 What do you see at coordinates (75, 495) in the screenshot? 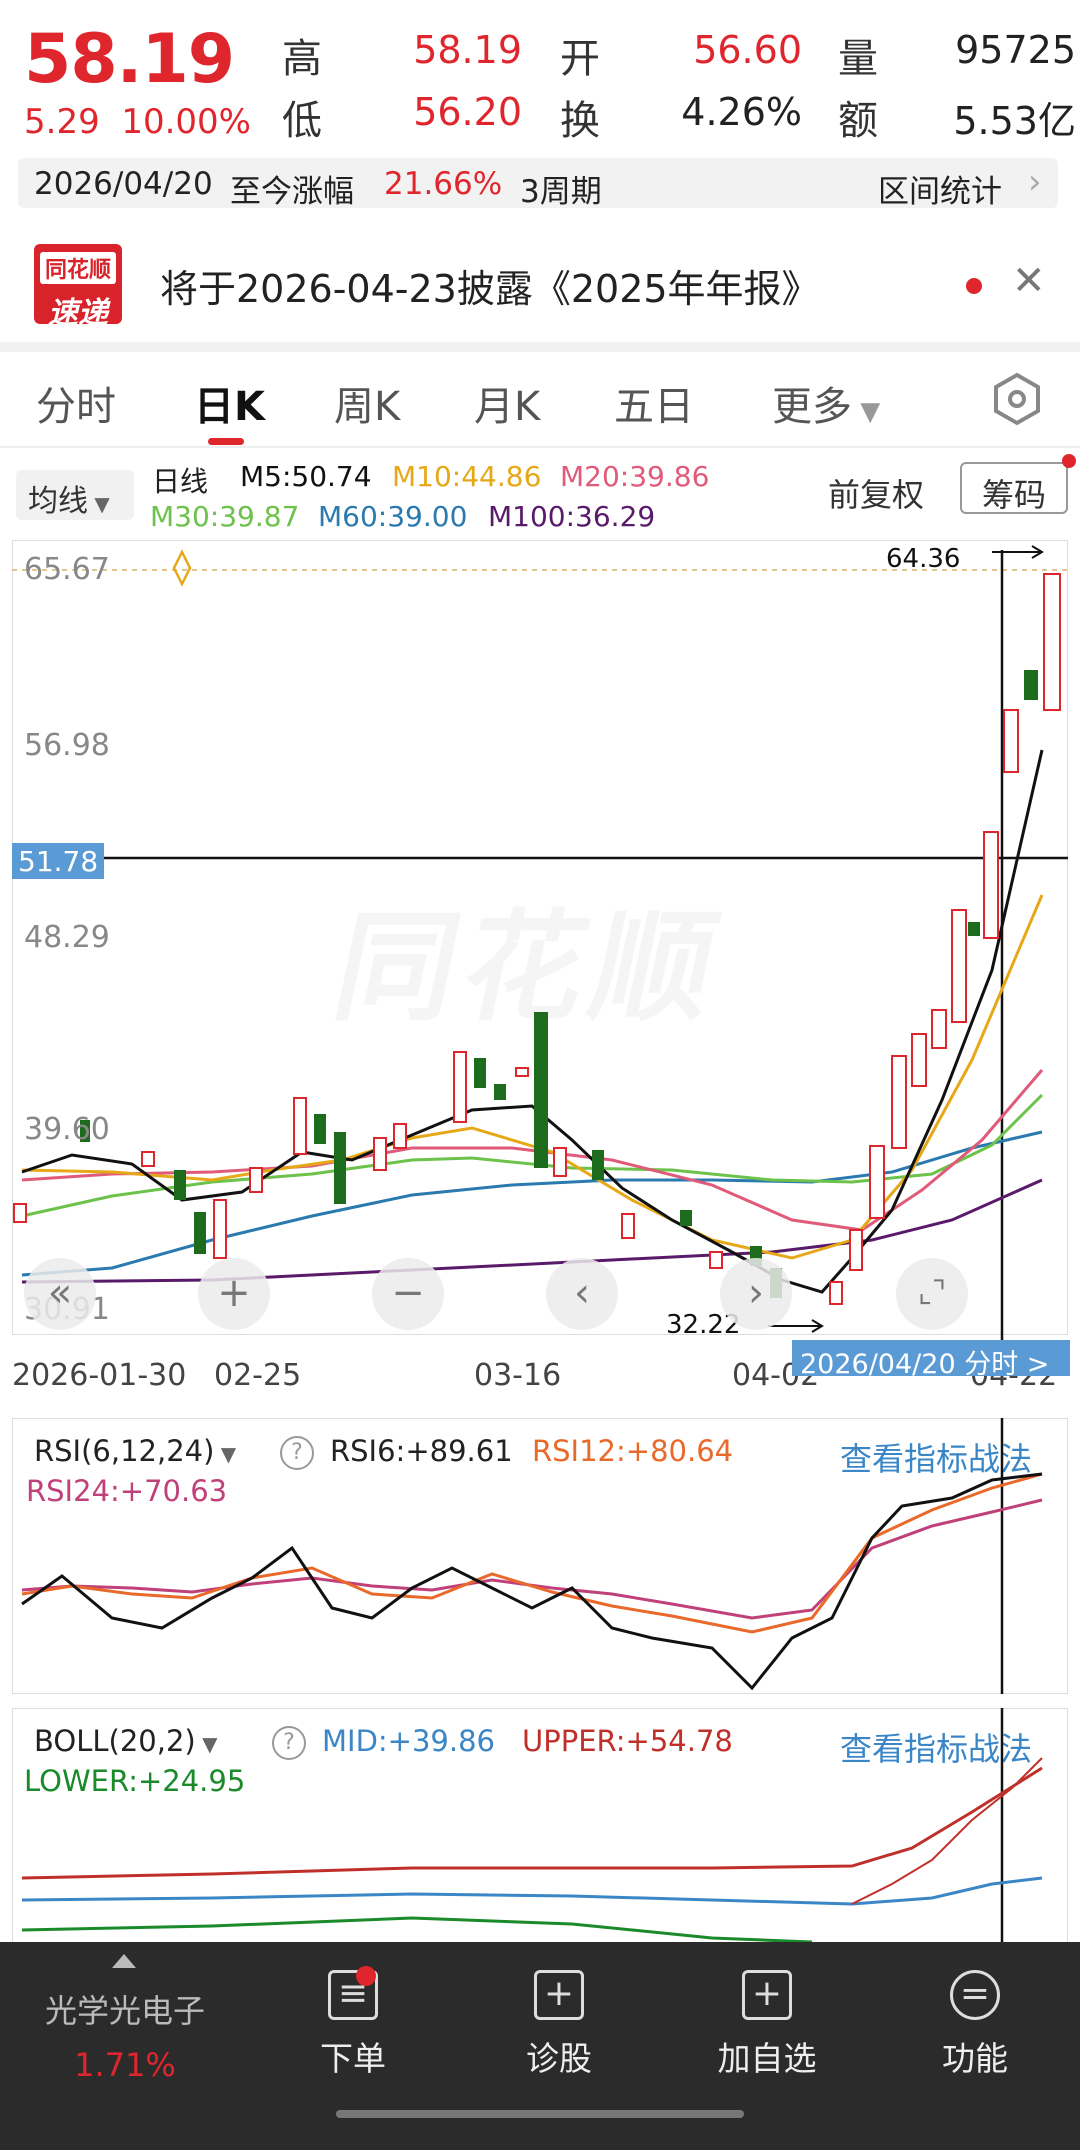
I see `ma-dropdown: 均线 ▼` at bounding box center [75, 495].